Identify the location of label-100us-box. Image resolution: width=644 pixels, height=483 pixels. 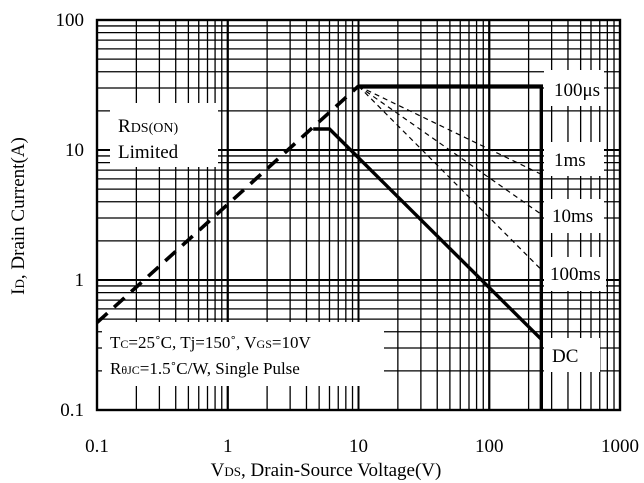
(574, 88).